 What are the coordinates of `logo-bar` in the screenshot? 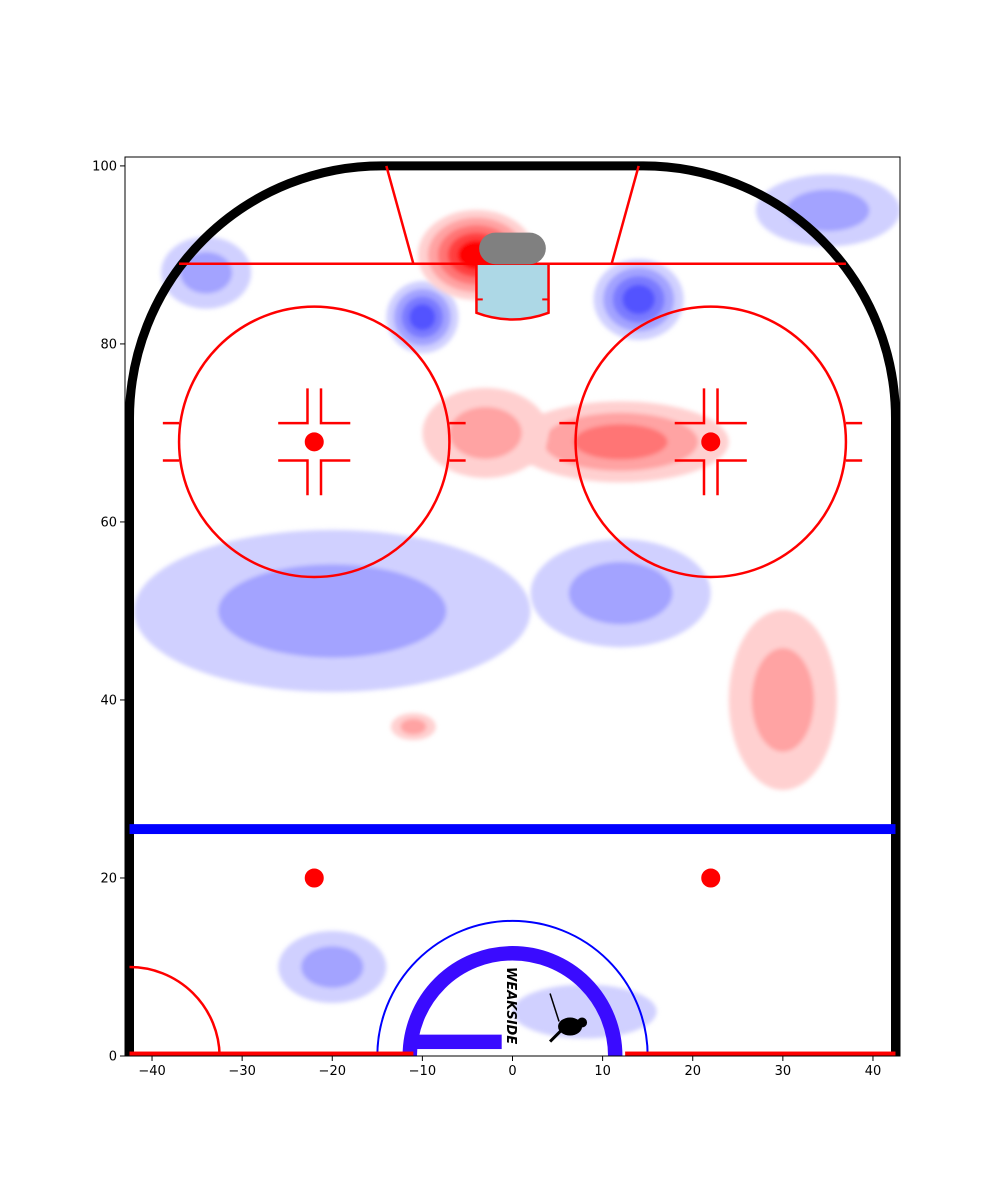 It's located at (455, 1042).